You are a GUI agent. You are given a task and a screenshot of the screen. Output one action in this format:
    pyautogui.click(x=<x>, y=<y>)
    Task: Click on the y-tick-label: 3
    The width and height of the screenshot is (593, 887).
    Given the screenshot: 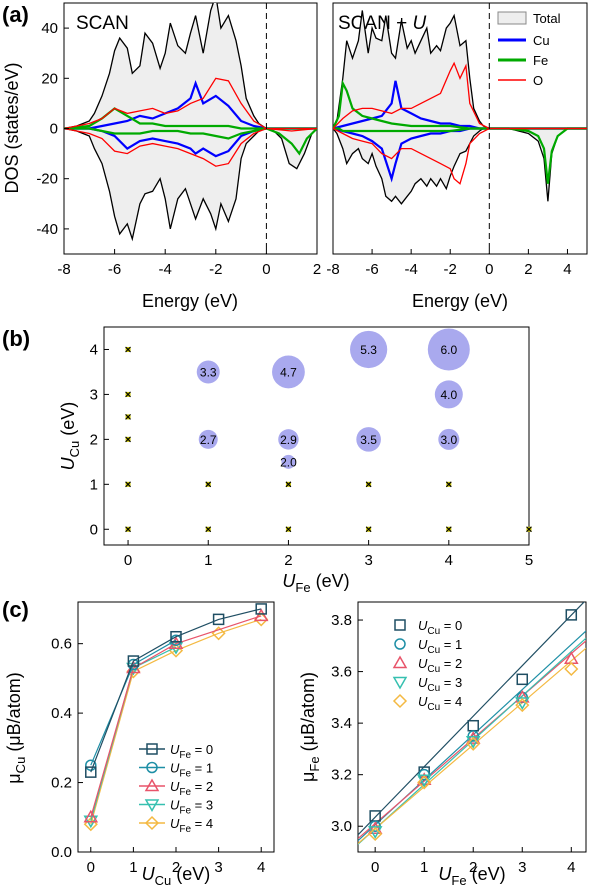 What is the action you would take?
    pyautogui.click(x=94, y=394)
    